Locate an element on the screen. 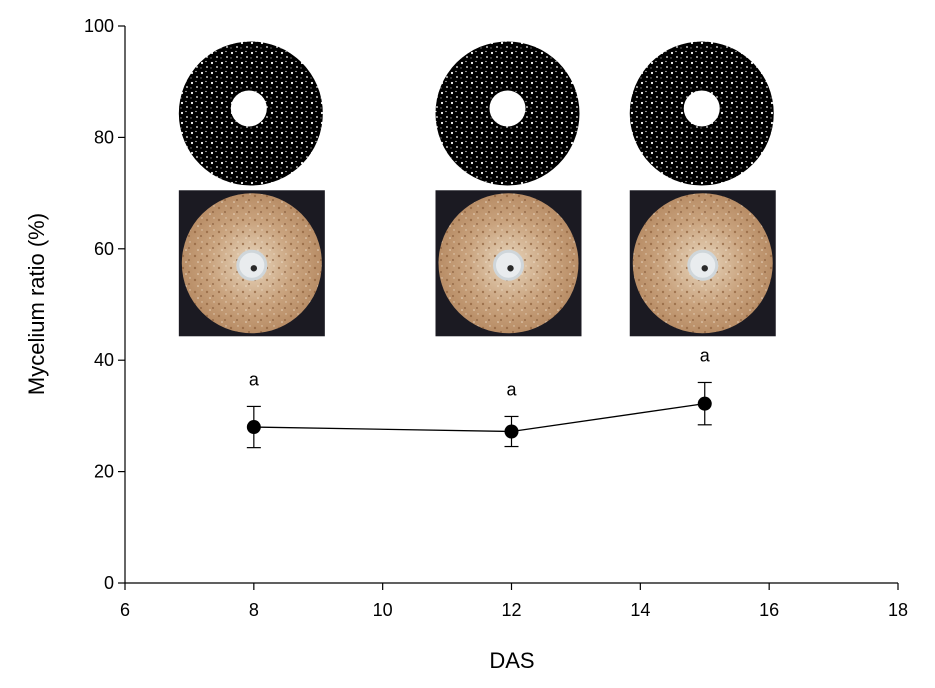 This screenshot has width=935, height=688. x-ticks: 6 8 10 12 14 16 18 is located at coordinates (514, 601).